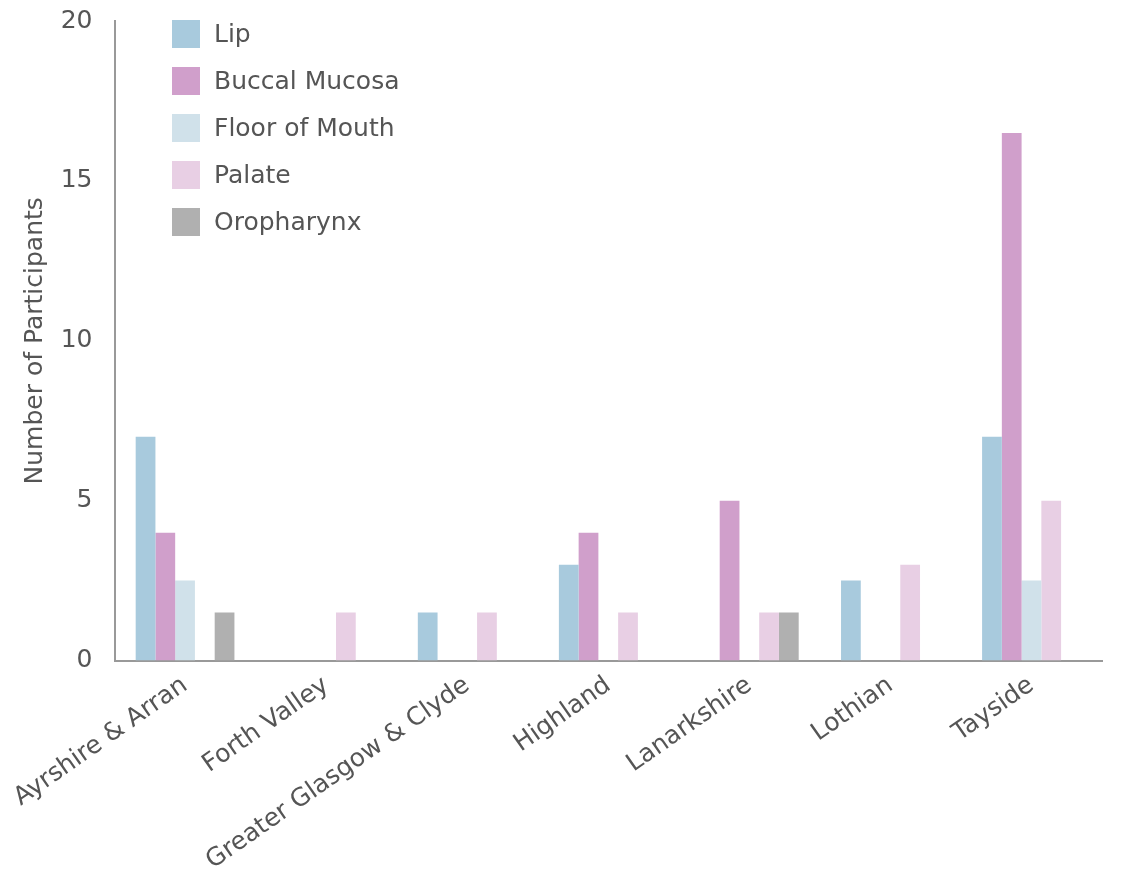  I want to click on y-axis-title: Number of Participants, so click(34, 341).